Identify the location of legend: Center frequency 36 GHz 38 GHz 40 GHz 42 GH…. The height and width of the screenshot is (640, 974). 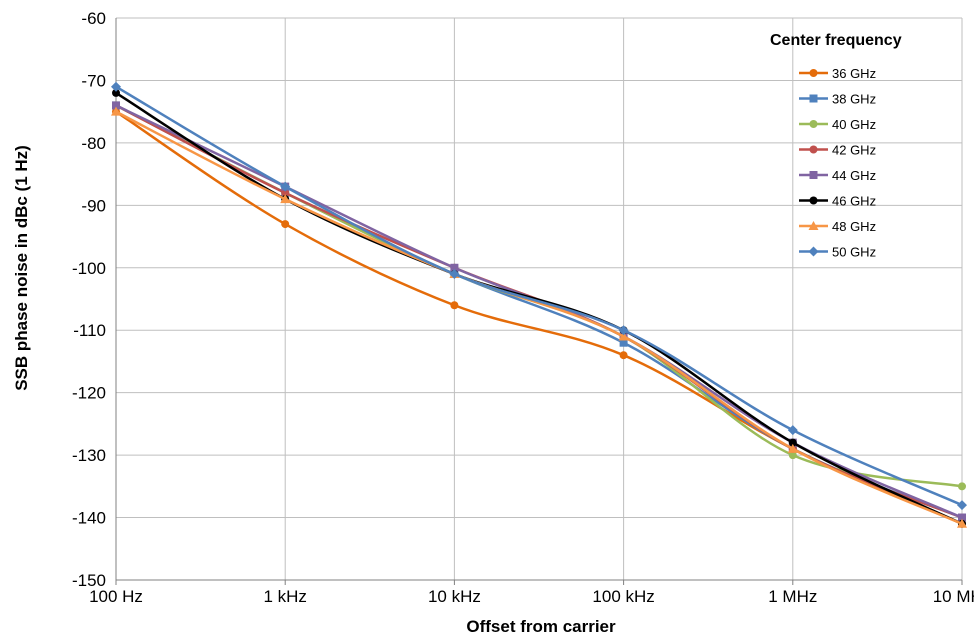
(836, 146).